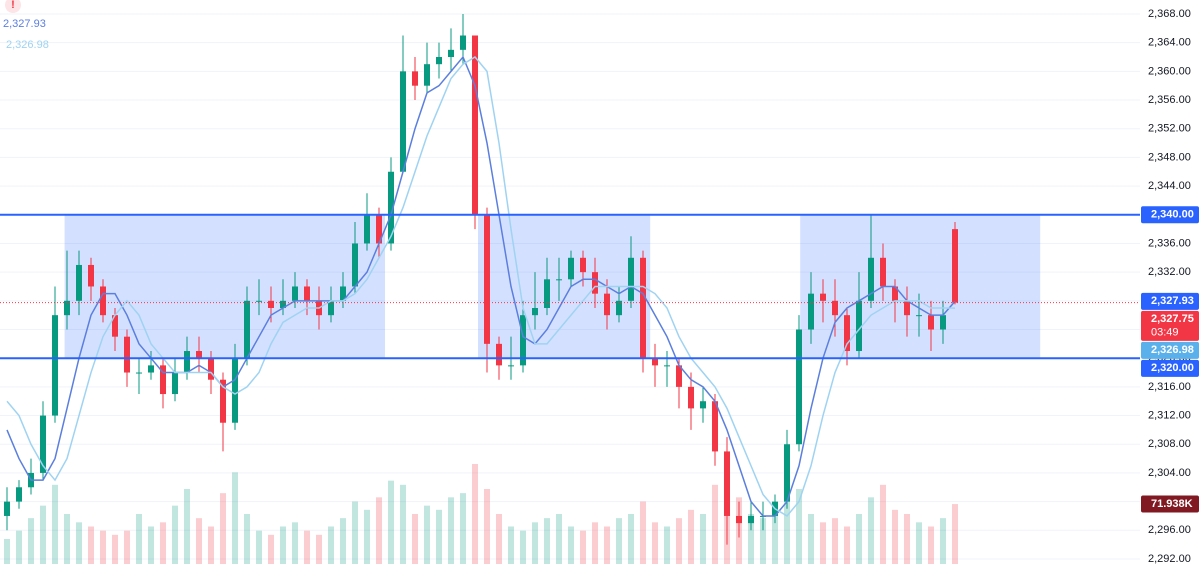 This screenshot has width=1200, height=564. I want to click on y-tick-label: 2,296.00, so click(1169, 530).